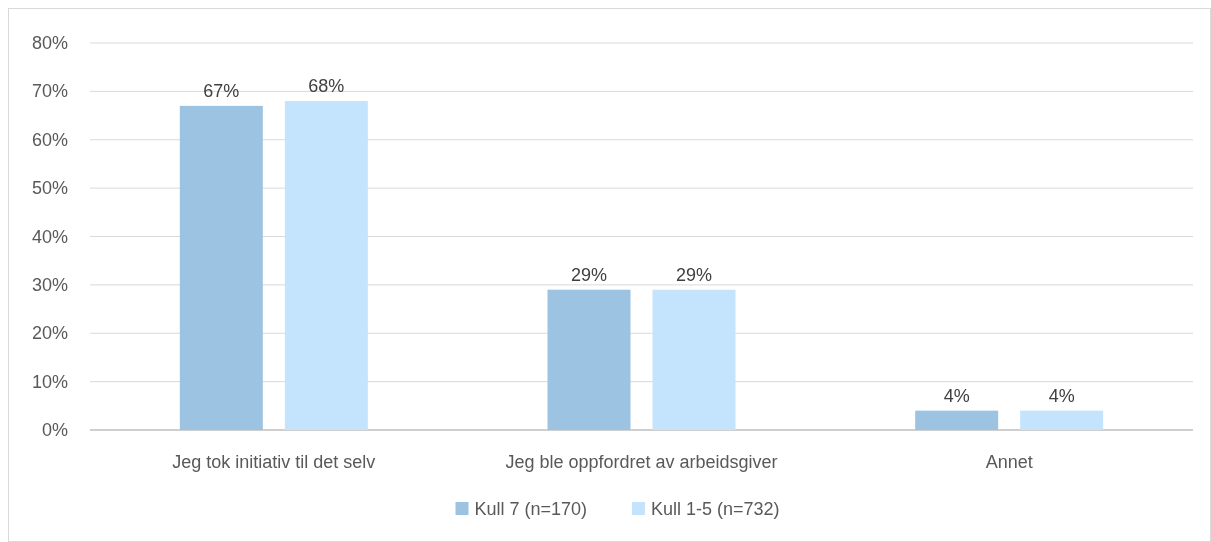 Image resolution: width=1211 pixels, height=542 pixels. Describe the element at coordinates (715, 509) in the screenshot. I see `legend-label: Kull 1-5 (n=732)` at that location.